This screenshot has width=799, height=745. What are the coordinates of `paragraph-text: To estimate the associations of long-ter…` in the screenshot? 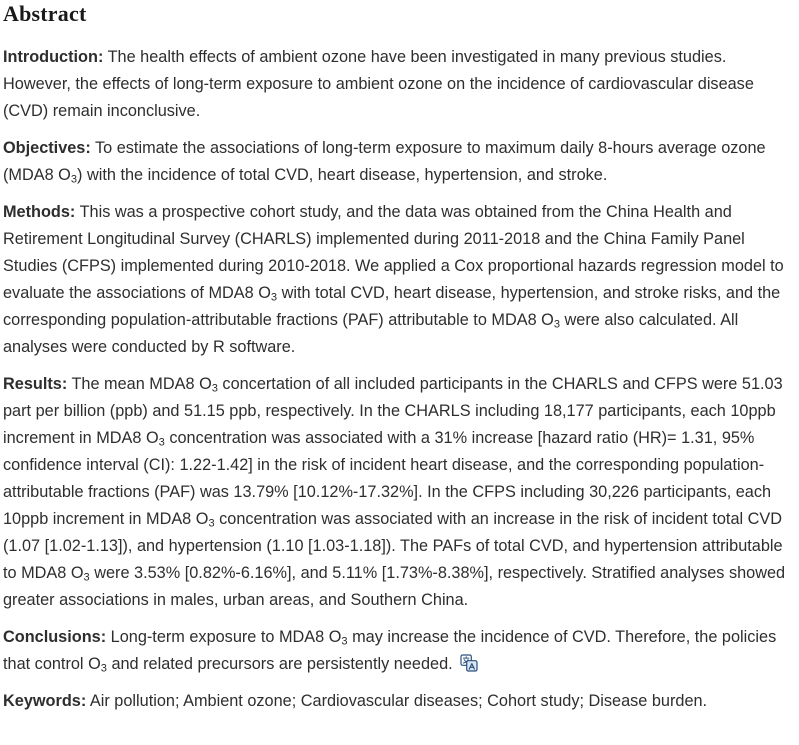 It's located at (384, 161).